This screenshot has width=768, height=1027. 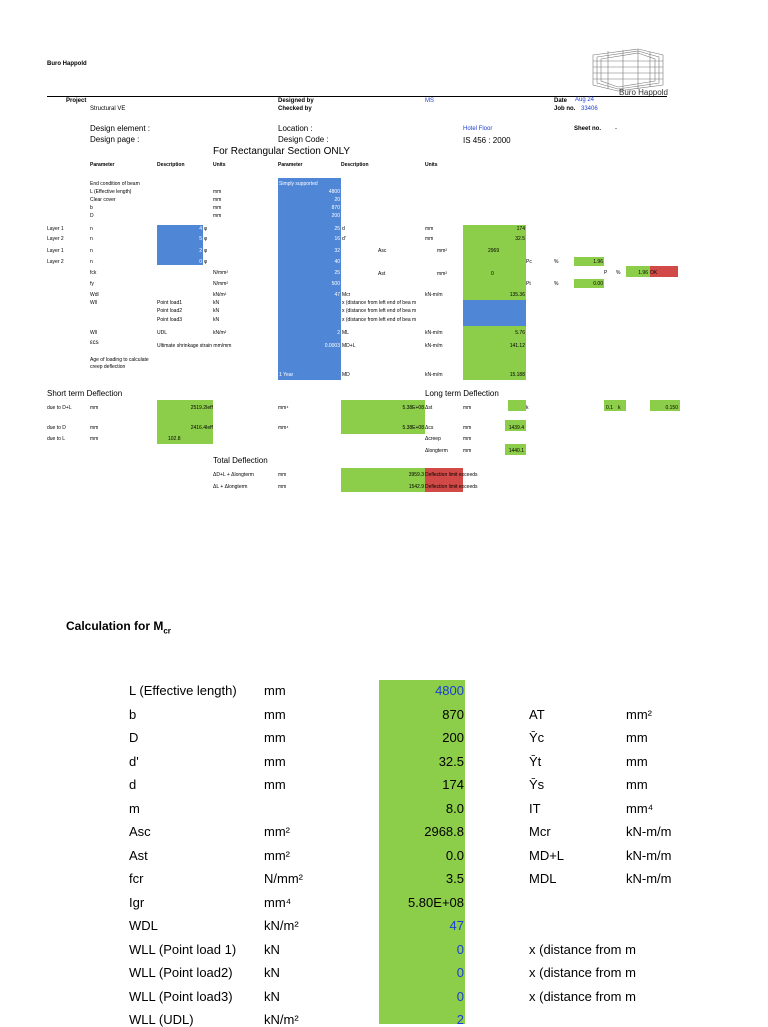 I want to click on col-units: Units, so click(x=219, y=165).